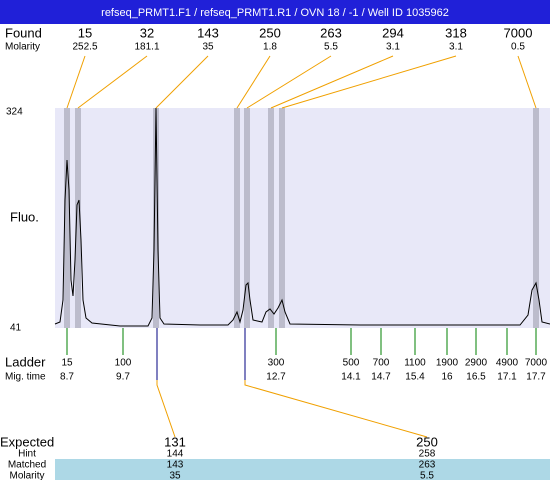 Image resolution: width=550 pixels, height=480 pixels. What do you see at coordinates (276, 377) in the screenshot?
I see `ladder-time: 12.7` at bounding box center [276, 377].